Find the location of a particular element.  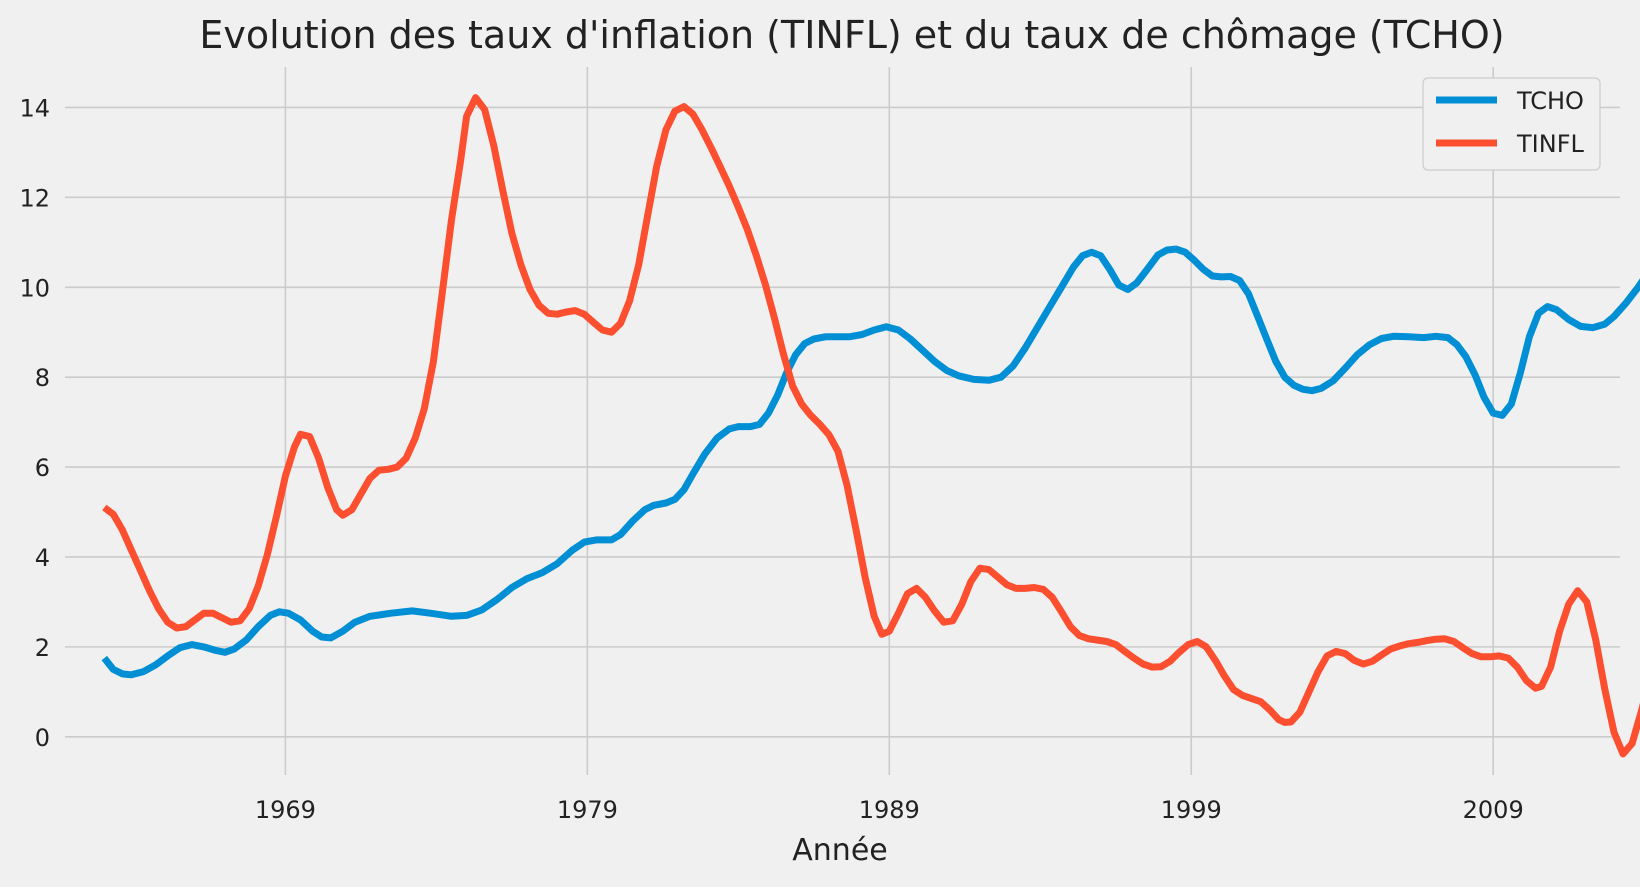

x-axis-label: Année is located at coordinates (839, 850).